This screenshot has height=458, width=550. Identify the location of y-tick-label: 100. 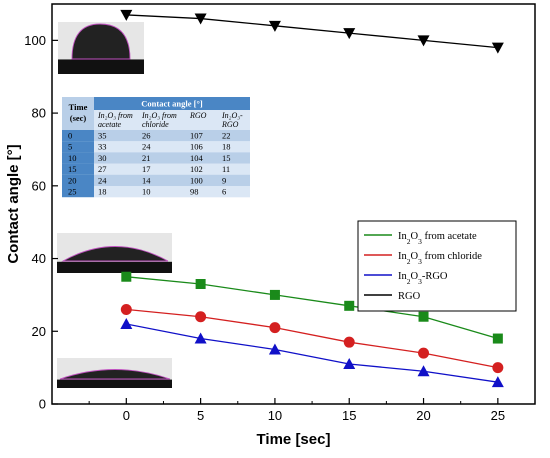
(35, 40).